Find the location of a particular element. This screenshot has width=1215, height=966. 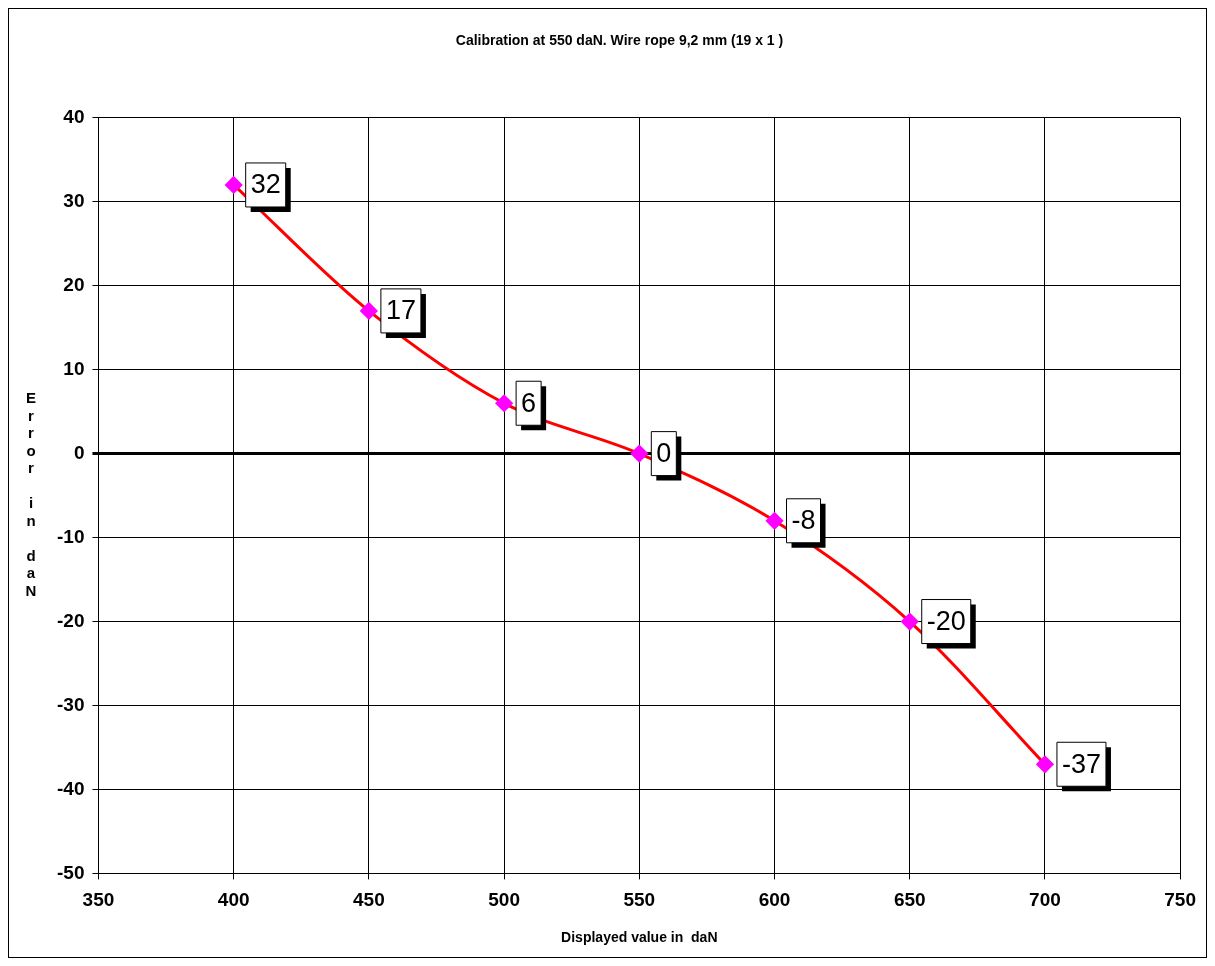

y-tick-label: -20 is located at coordinates (70, 620).